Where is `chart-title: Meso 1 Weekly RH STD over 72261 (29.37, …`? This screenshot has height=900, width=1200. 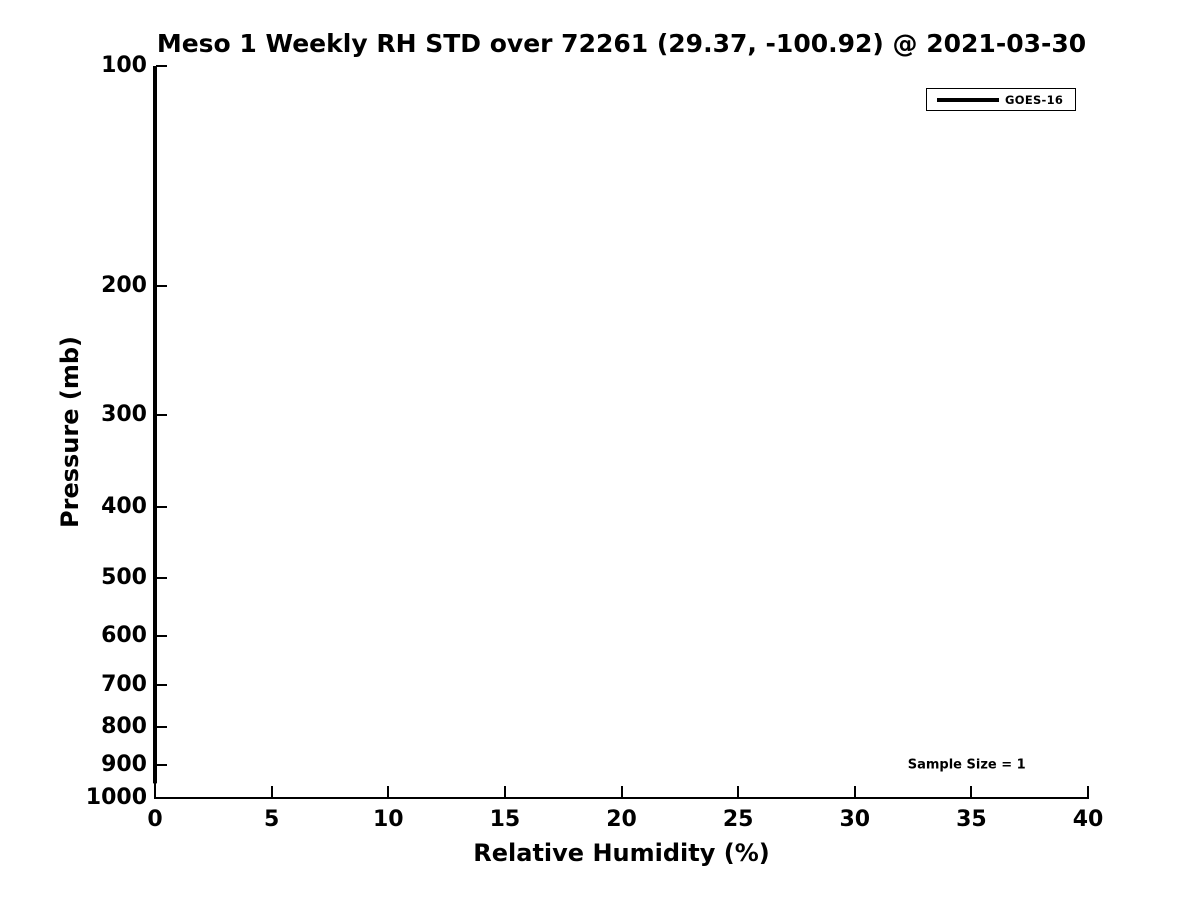 chart-title: Meso 1 Weekly RH STD over 72261 (29.37, … is located at coordinates (621, 43).